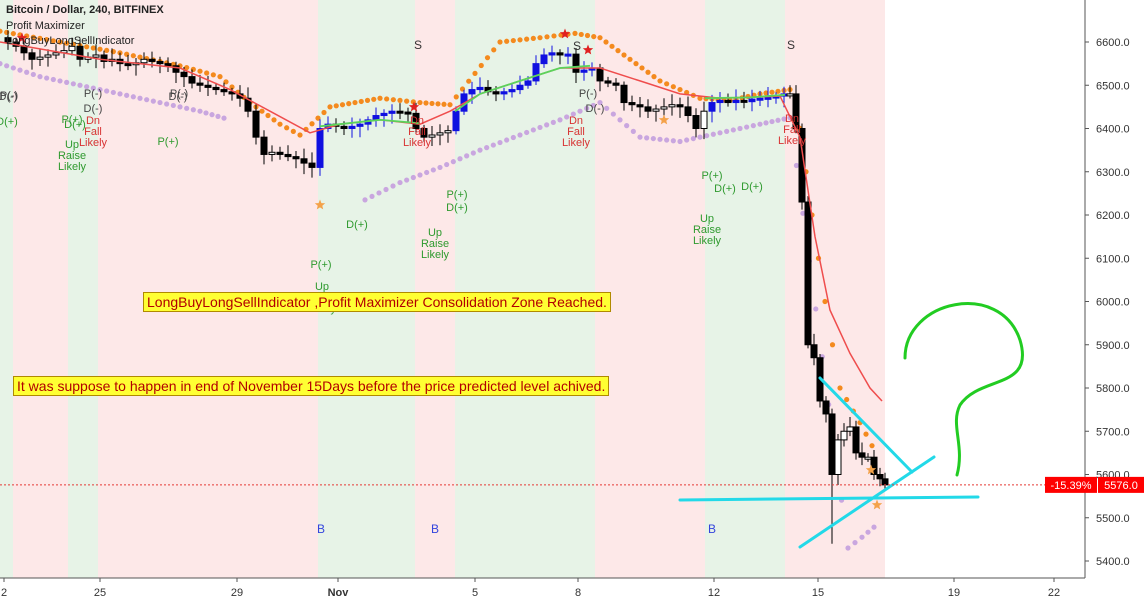  I want to click on indicator-label-longbuylongsell: LongBuyLongSellIndicator, so click(70, 41).